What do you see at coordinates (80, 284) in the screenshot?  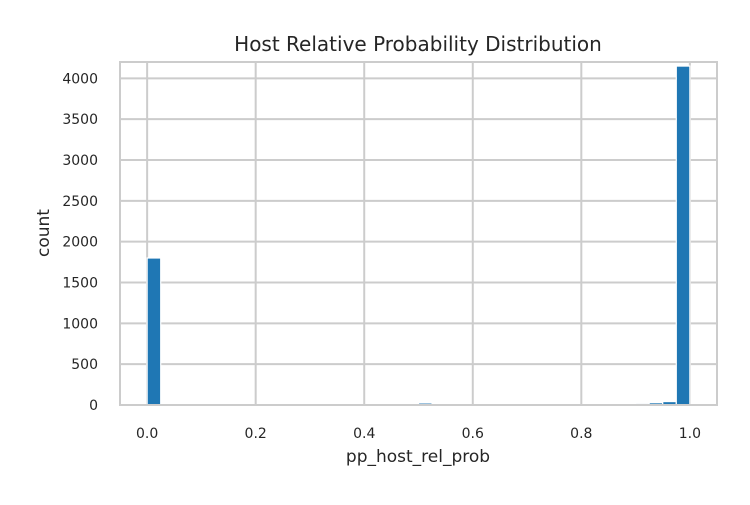 I see `y-tick-label: 1500` at bounding box center [80, 284].